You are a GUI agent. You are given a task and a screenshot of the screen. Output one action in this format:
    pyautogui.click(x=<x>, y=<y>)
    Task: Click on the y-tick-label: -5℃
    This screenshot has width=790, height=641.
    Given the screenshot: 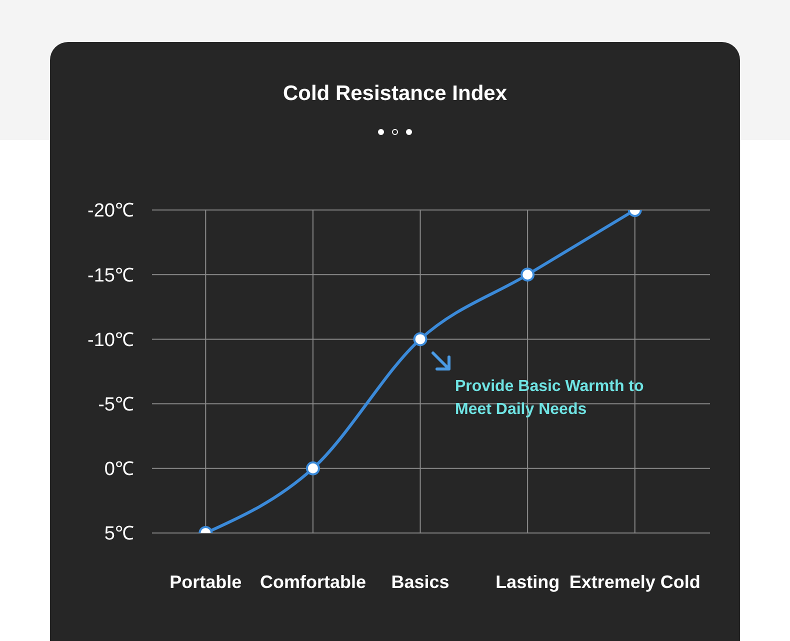 What is the action you would take?
    pyautogui.click(x=116, y=405)
    